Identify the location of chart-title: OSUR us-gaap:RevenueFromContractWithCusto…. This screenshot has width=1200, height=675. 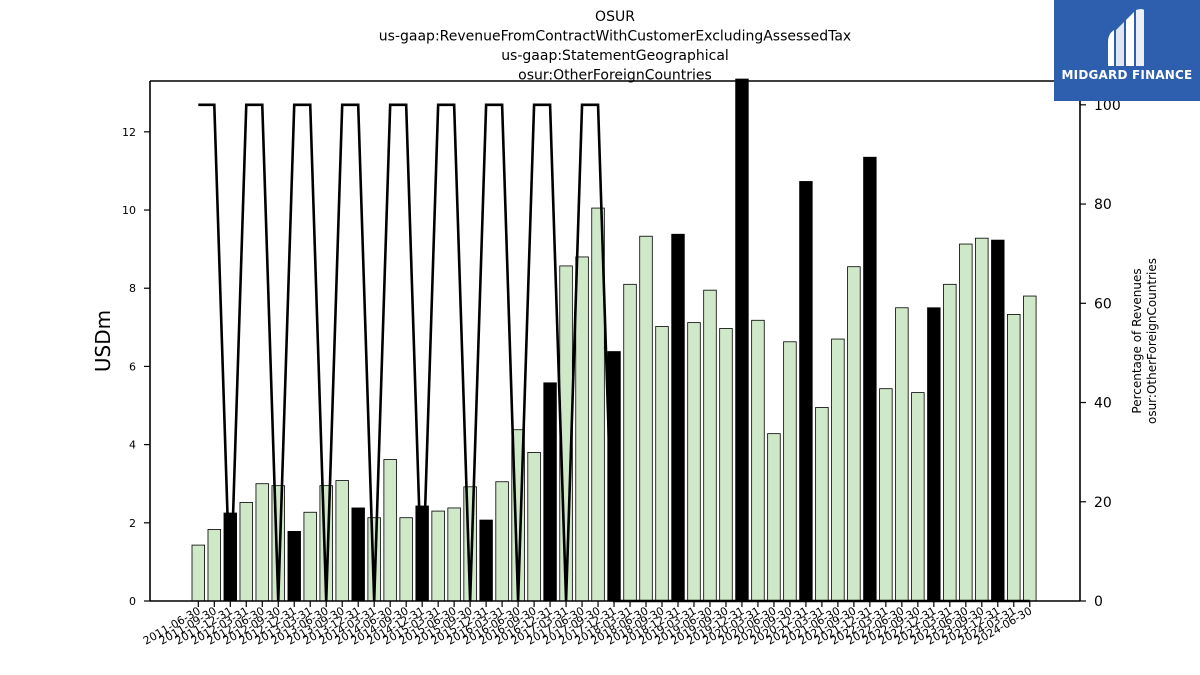
(615, 46).